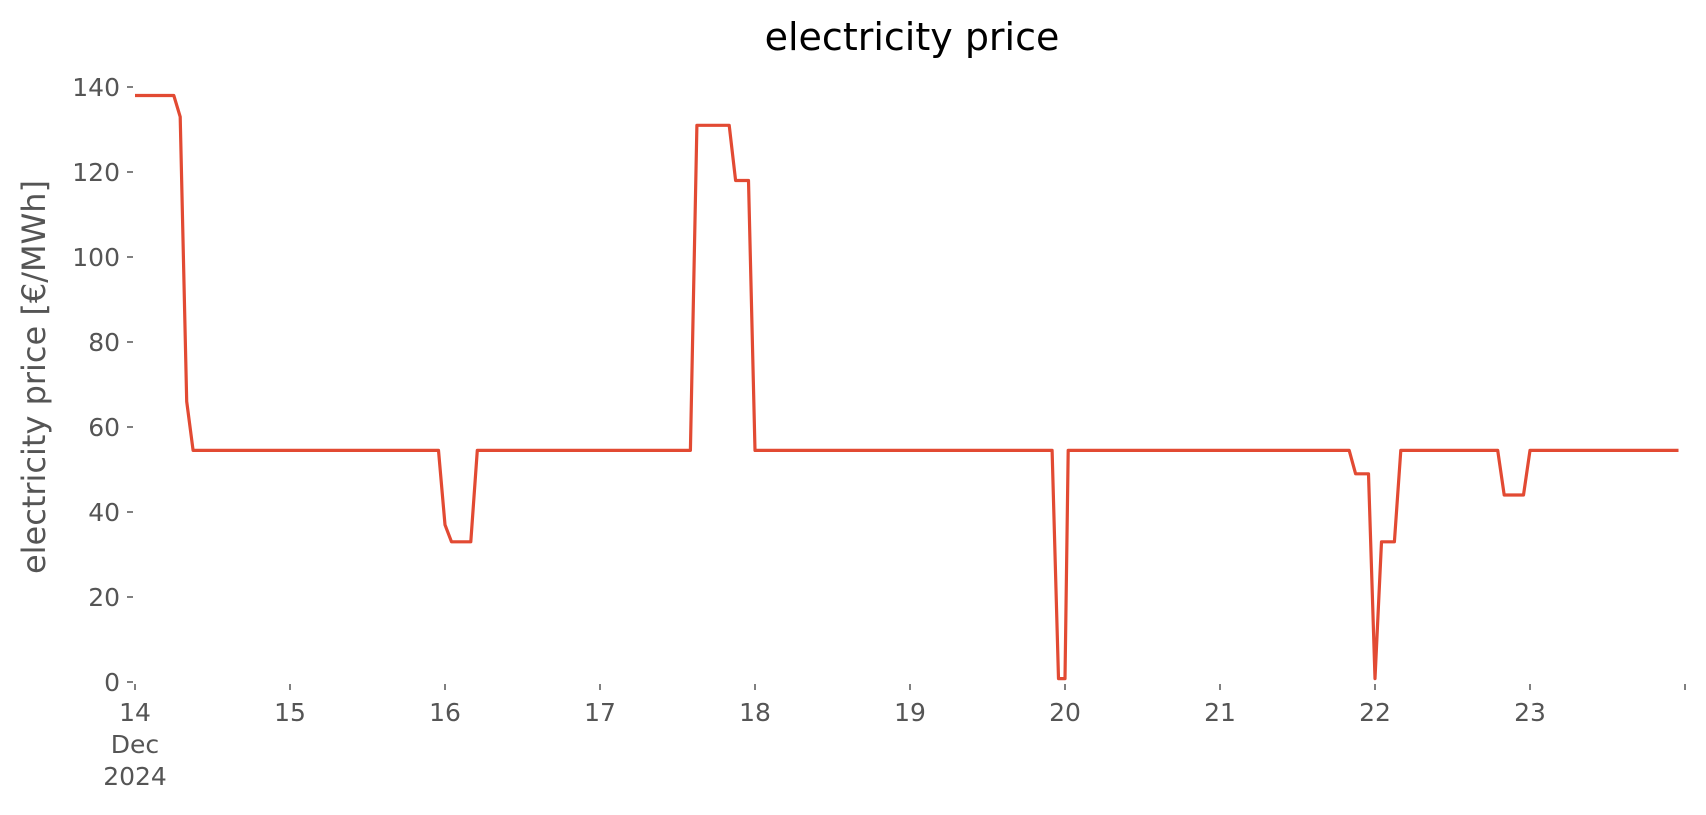 This screenshot has height=815, width=1706. What do you see at coordinates (112, 682) in the screenshot?
I see `y-tick-label: 0` at bounding box center [112, 682].